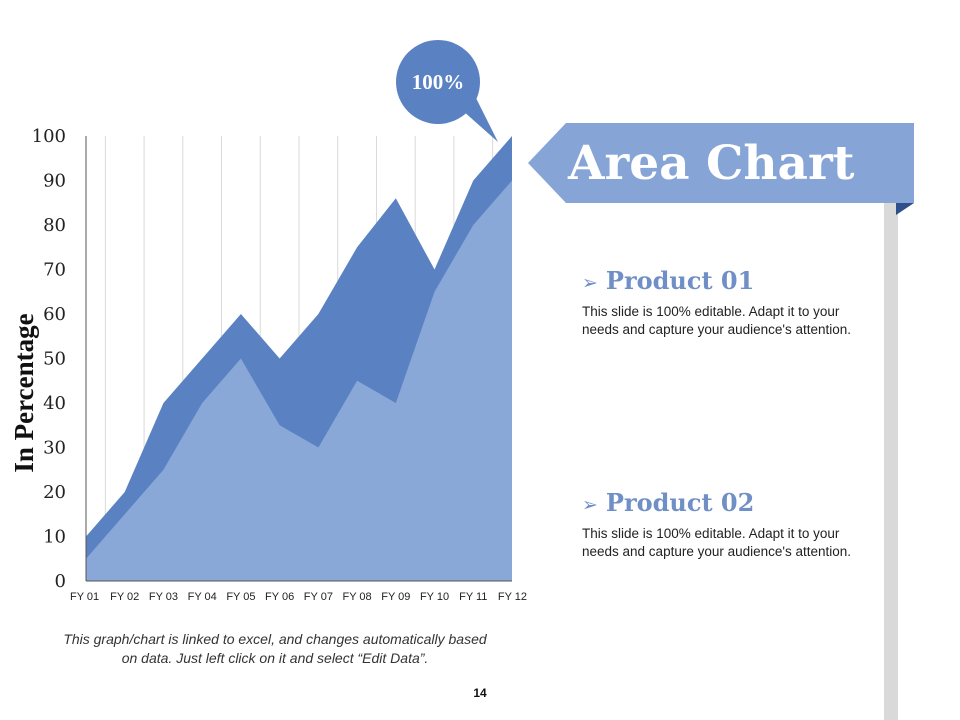 The image size is (960, 720). Describe the element at coordinates (711, 163) in the screenshot. I see `page-title: Area Chart` at that location.